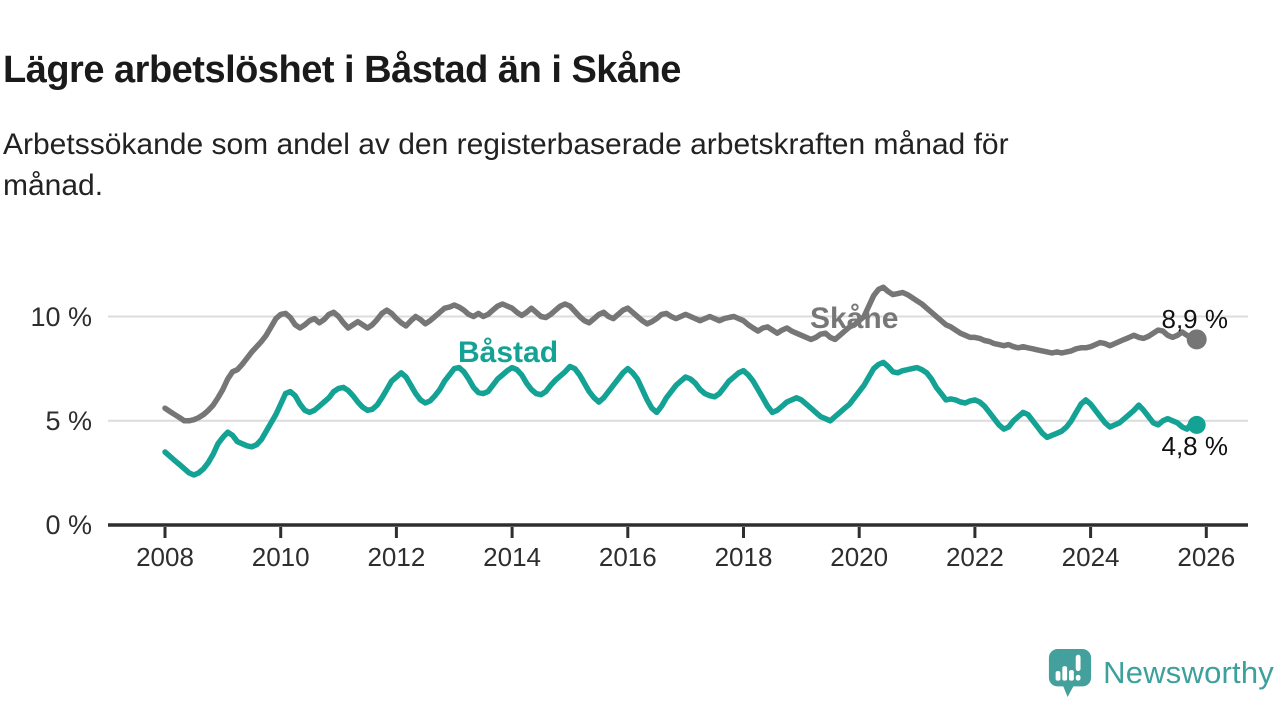 Image resolution: width=1280 pixels, height=720 pixels. Describe the element at coordinates (165, 557) in the screenshot. I see `x-axis-label: 2008` at that location.